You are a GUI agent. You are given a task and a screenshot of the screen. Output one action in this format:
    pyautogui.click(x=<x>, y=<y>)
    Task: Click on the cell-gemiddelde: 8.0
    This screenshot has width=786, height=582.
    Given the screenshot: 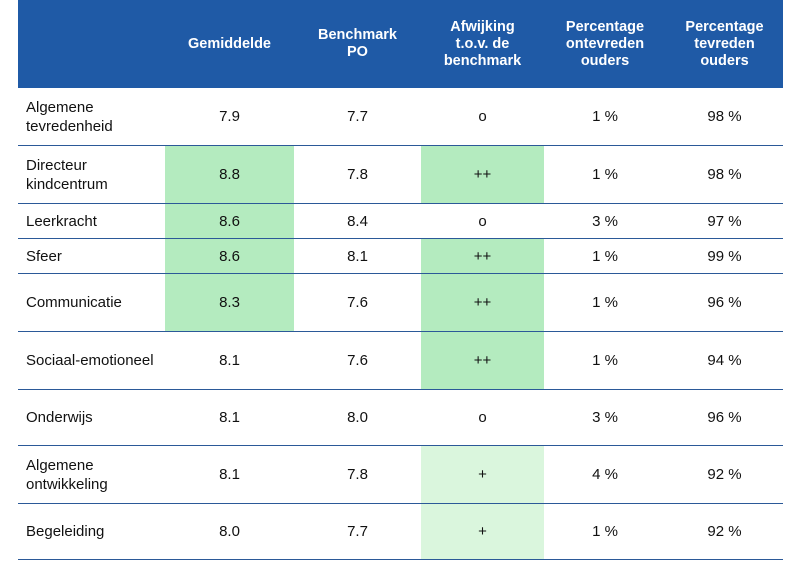 What is the action you would take?
    pyautogui.click(x=229, y=531)
    